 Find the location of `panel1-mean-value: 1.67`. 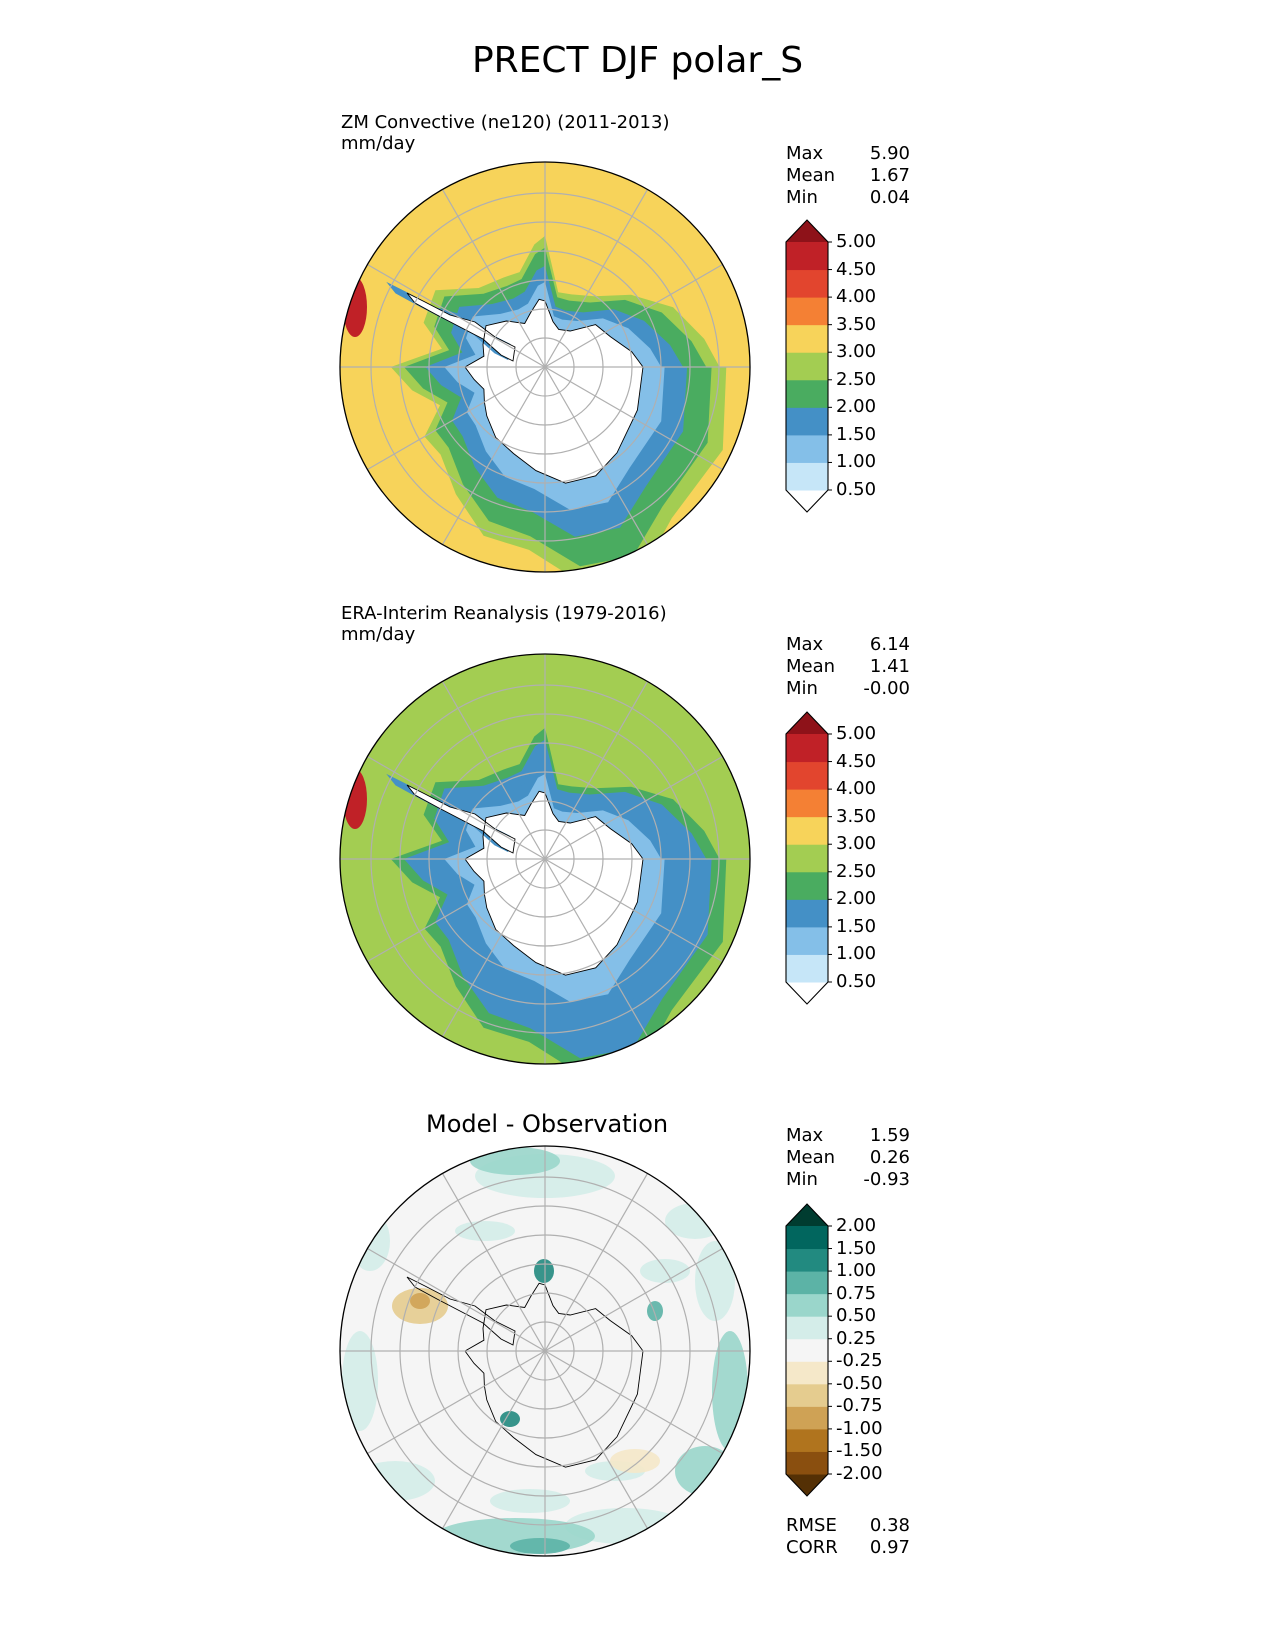

panel1-mean-value: 1.67 is located at coordinates (889, 175).